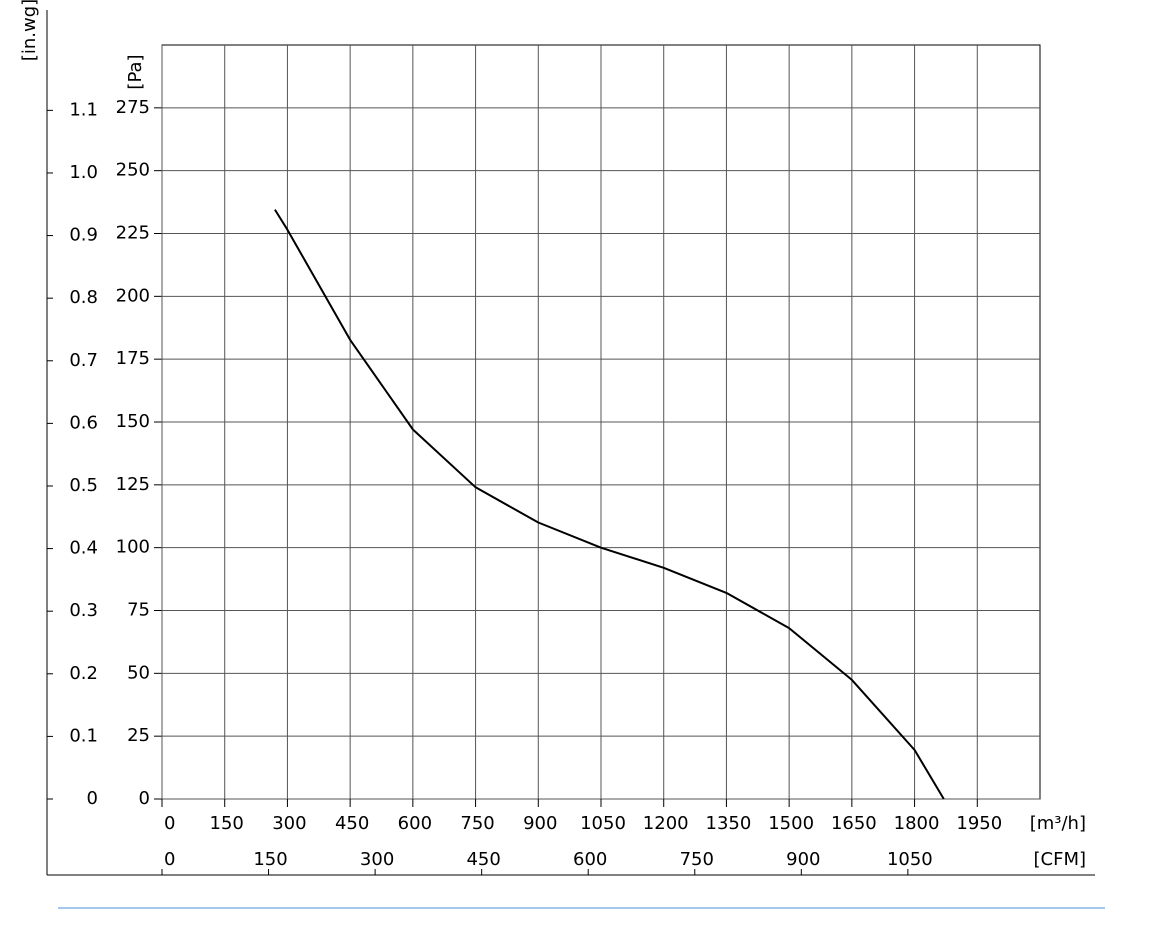 This screenshot has width=1158, height=940. I want to click on y-tick-label: 175, so click(133, 358).